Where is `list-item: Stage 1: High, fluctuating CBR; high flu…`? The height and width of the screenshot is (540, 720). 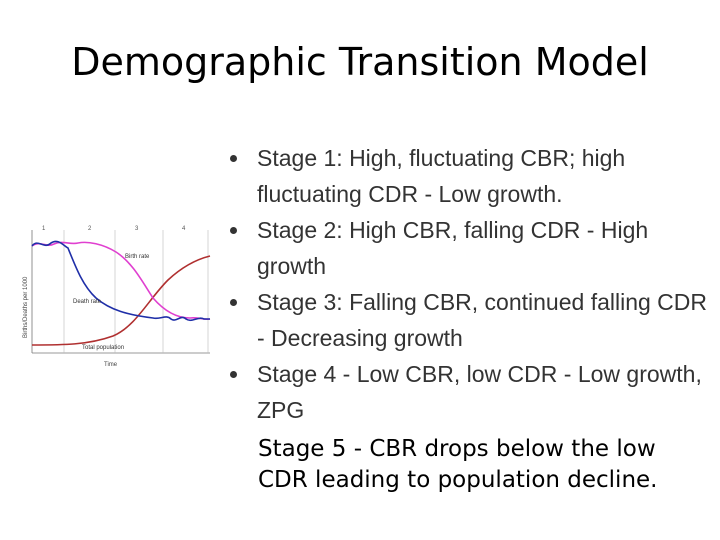 list-item: Stage 1: High, fluctuating CBR; high flu… is located at coordinates (471, 176).